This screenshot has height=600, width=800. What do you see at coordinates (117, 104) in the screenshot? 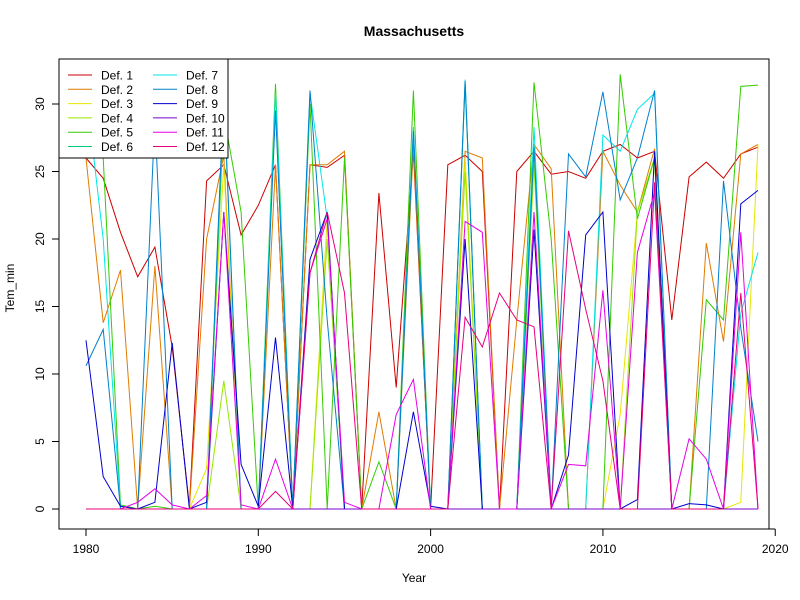
I see `legend-label: Def. 3` at bounding box center [117, 104].